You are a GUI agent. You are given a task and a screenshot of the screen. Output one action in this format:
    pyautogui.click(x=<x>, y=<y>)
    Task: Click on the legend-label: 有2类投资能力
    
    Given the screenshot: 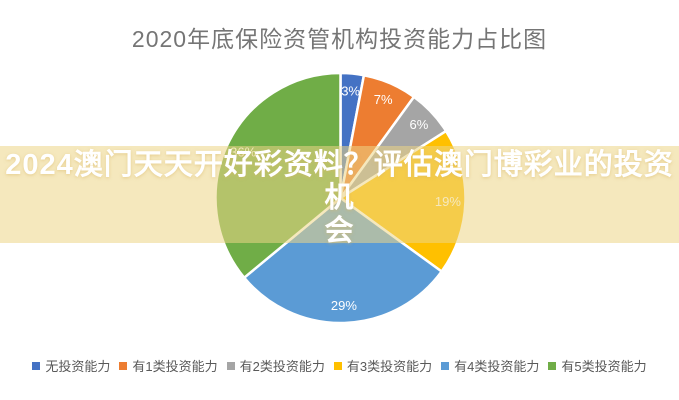 What is the action you would take?
    pyautogui.click(x=282, y=366)
    